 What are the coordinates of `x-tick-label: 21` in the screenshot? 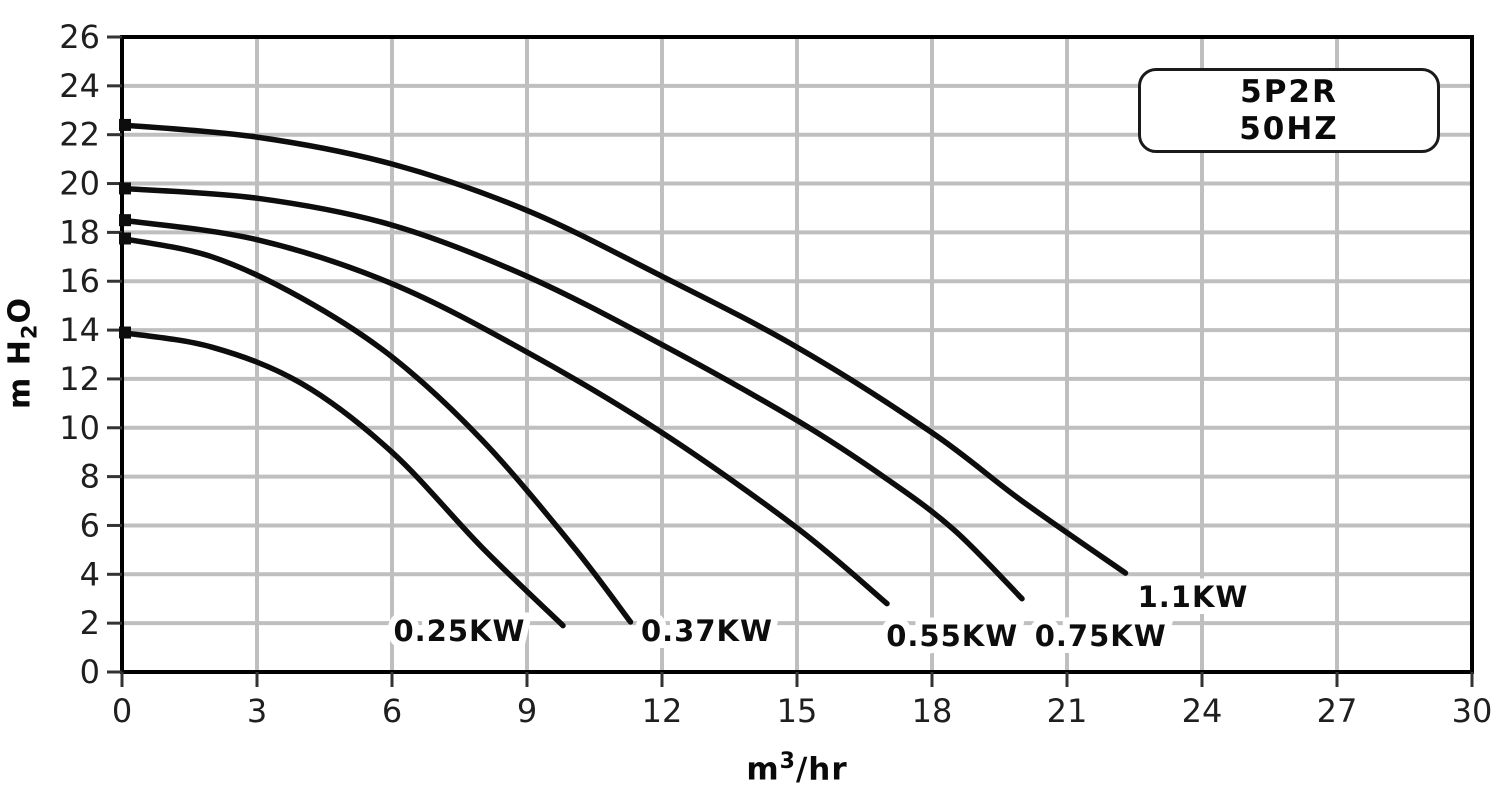 It's located at (1067, 711).